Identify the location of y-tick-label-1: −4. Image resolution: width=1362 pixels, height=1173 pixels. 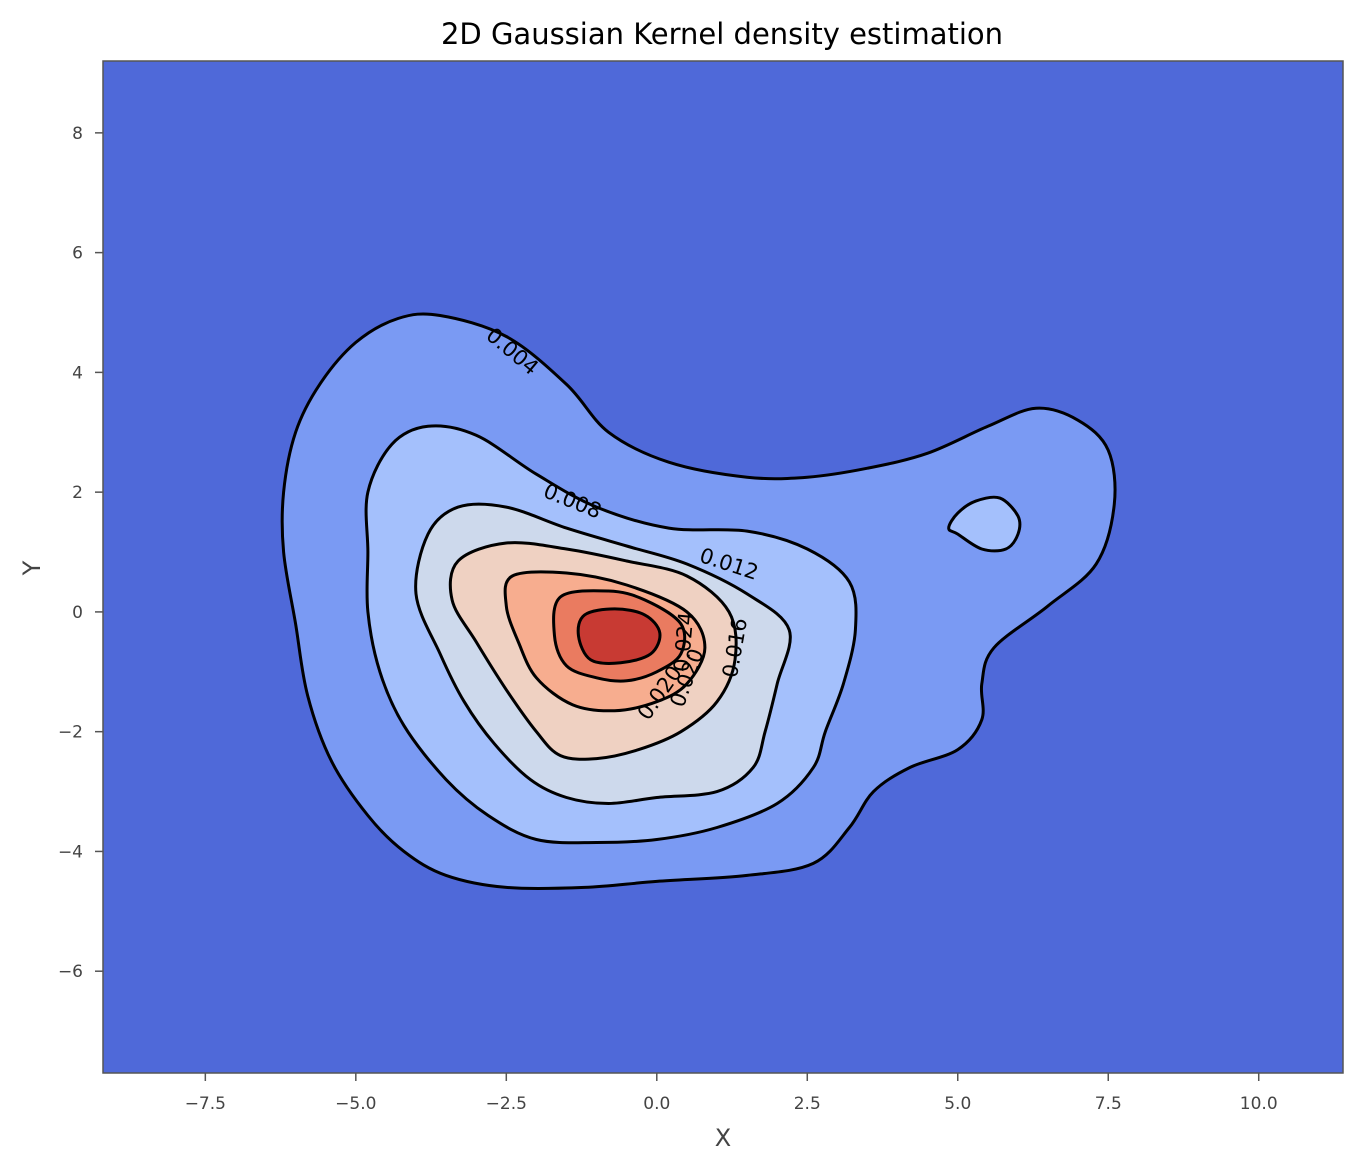
(70, 852).